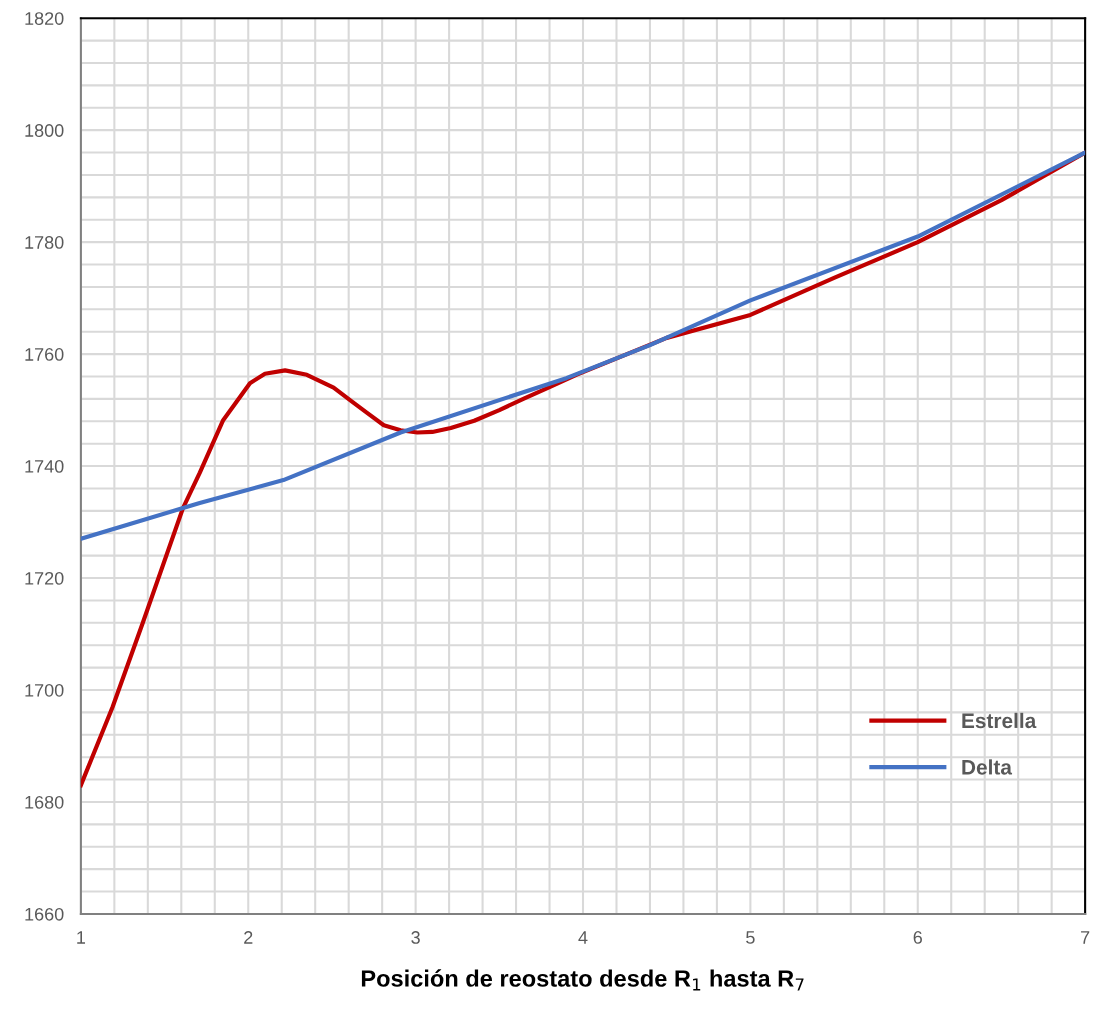 This screenshot has width=1093, height=1011. I want to click on x-tick-label: 7, so click(1085, 937).